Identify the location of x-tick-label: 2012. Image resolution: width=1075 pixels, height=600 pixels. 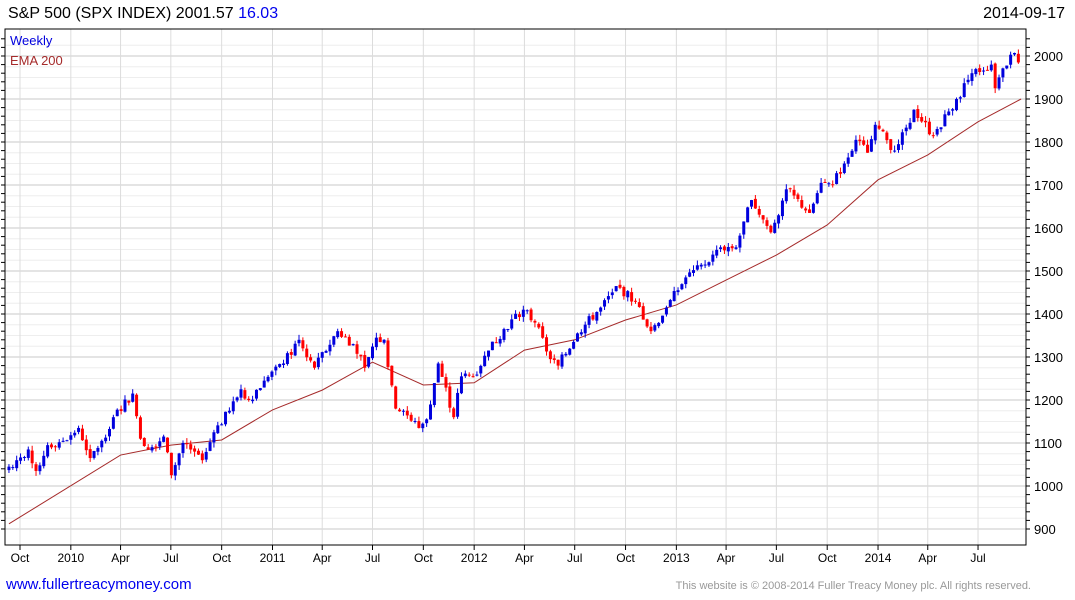
(474, 558).